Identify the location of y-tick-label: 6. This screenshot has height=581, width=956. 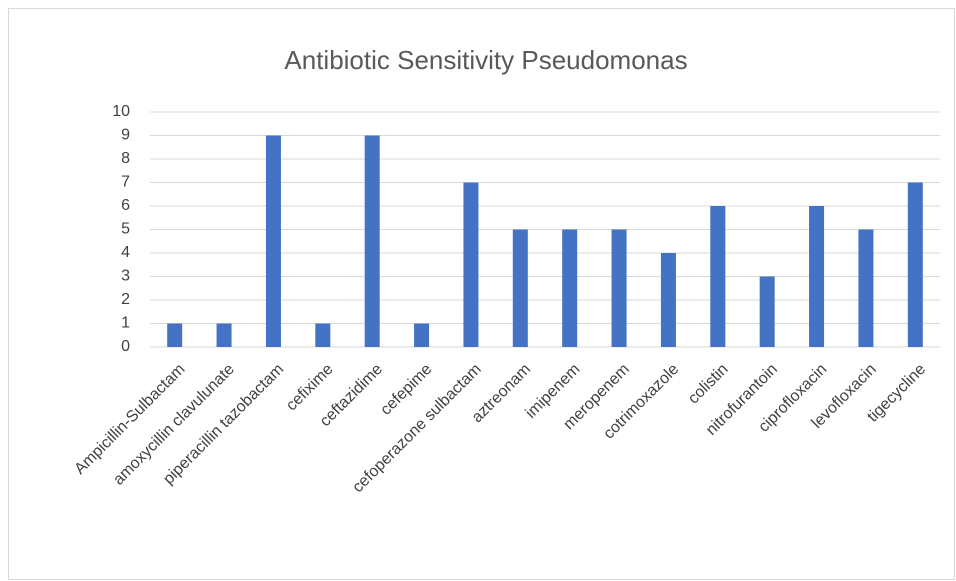
(125, 205).